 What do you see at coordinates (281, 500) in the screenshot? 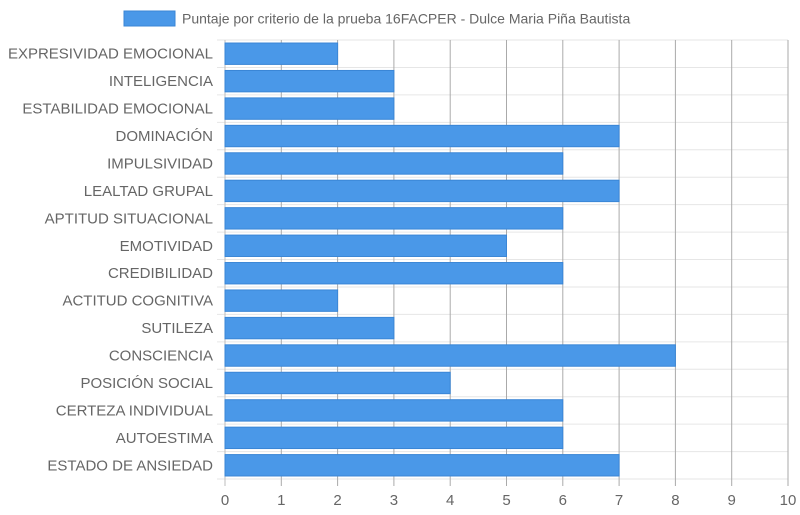
I see `x-tick-label: 1` at bounding box center [281, 500].